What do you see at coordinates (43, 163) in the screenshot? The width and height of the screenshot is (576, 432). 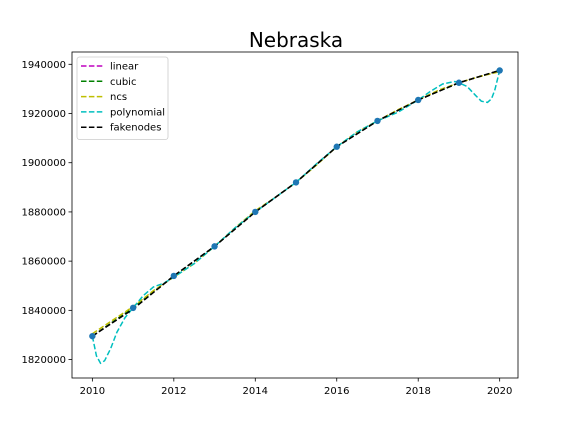 I see `y-tick-label: 1900000` at bounding box center [43, 163].